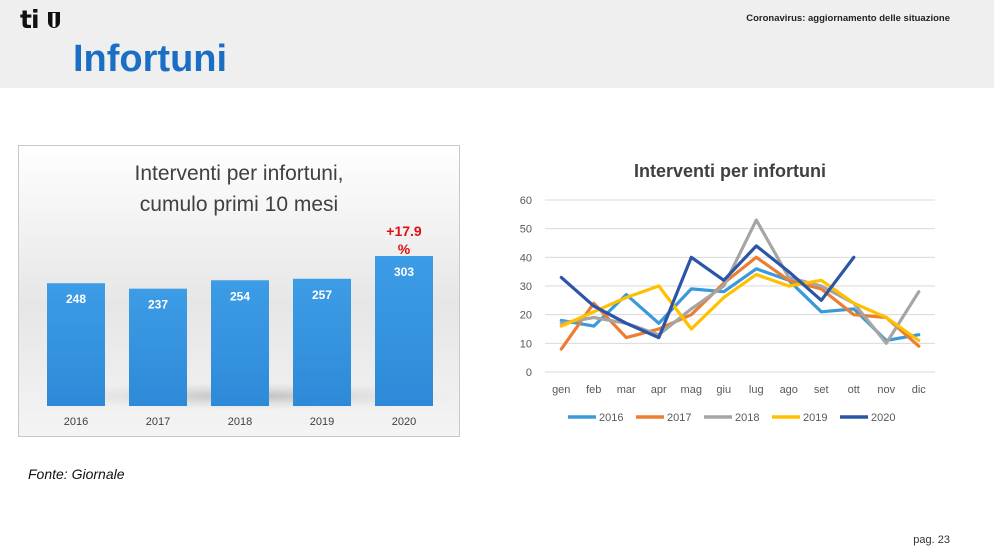  What do you see at coordinates (150, 59) in the screenshot?
I see `page-title: Infortuni` at bounding box center [150, 59].